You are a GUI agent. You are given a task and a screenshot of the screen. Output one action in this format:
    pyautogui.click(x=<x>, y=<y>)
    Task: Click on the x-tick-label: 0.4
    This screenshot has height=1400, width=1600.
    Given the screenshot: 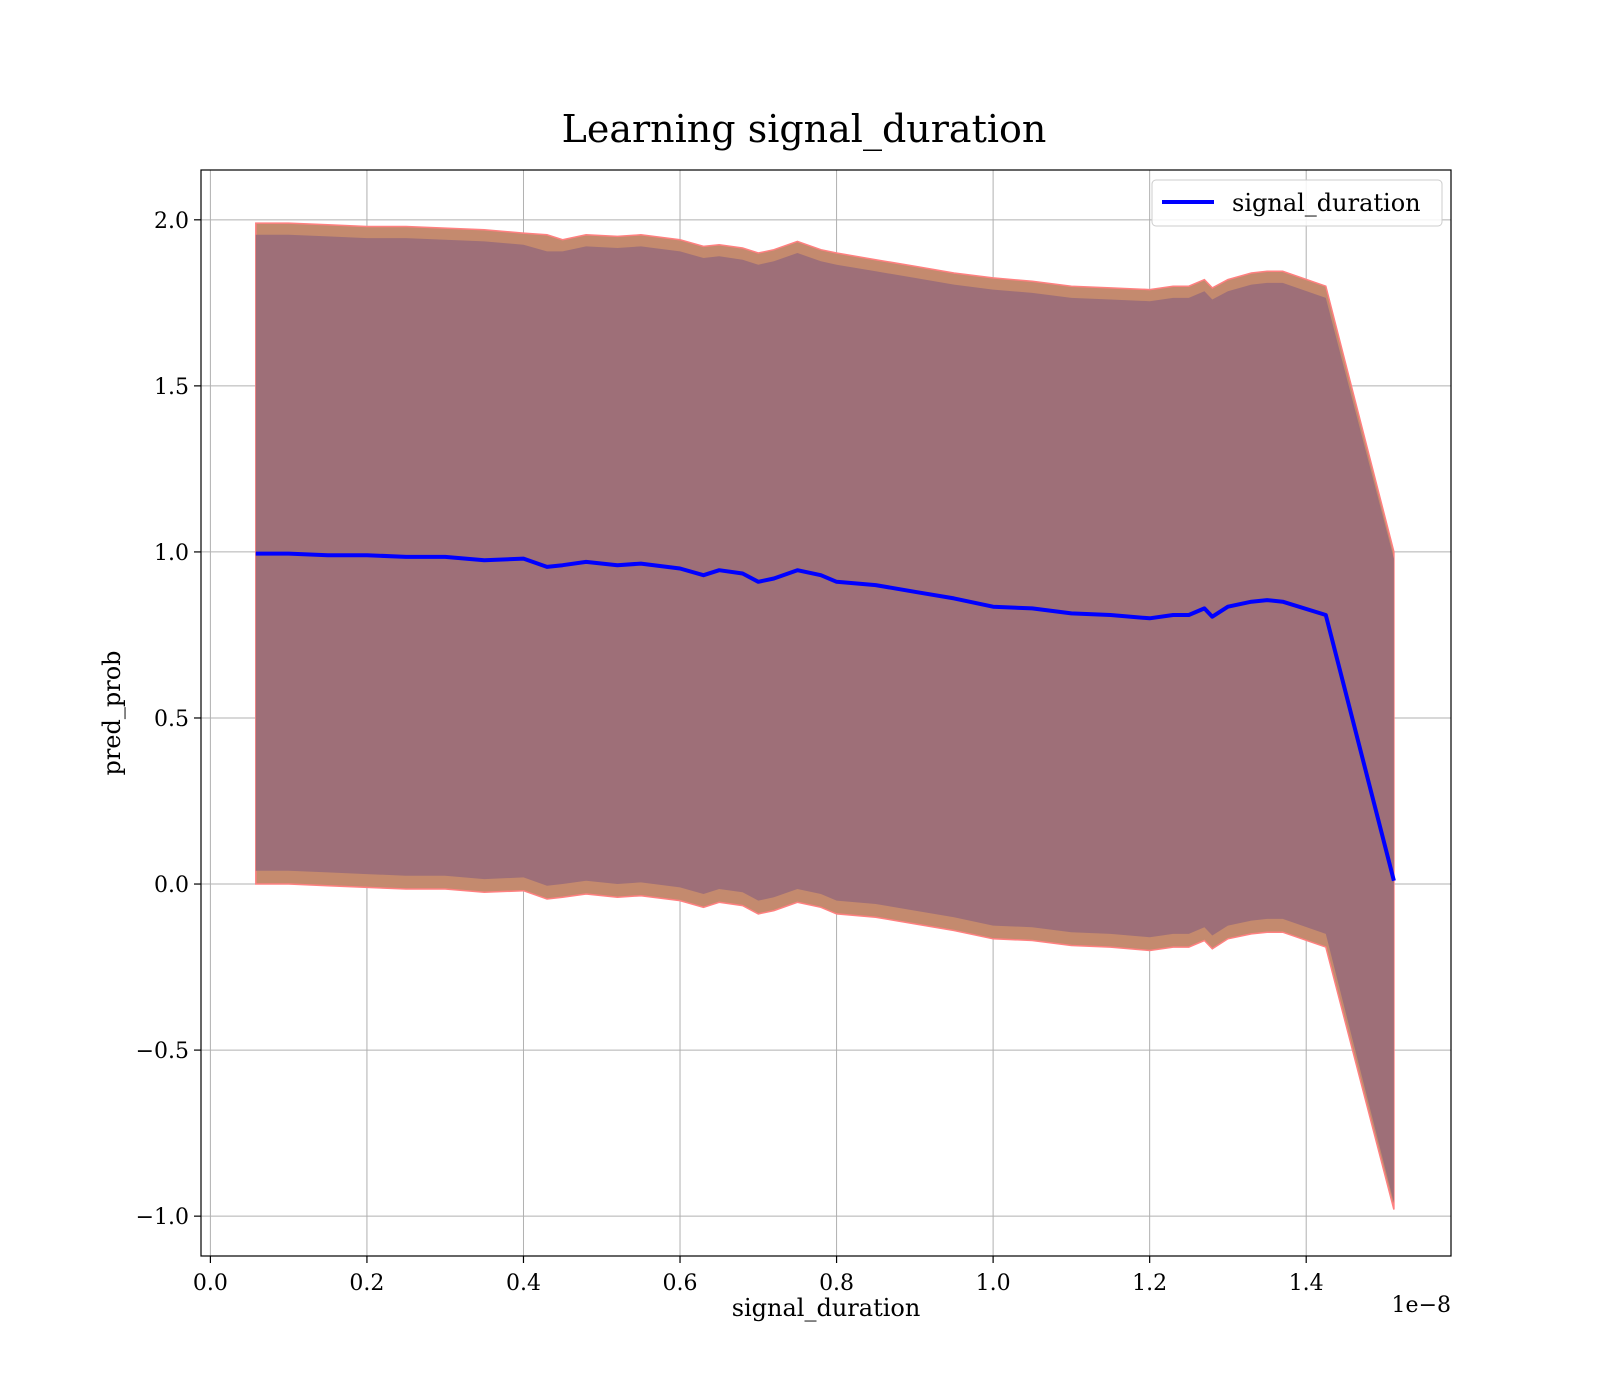 What is the action you would take?
    pyautogui.click(x=523, y=1283)
    